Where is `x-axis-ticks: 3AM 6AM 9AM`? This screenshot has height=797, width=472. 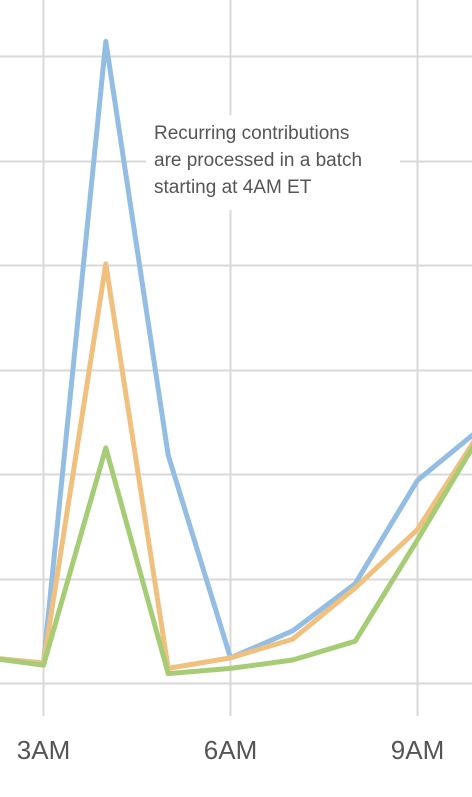
x-axis-ticks: 3AM 6AM 9AM is located at coordinates (230, 750).